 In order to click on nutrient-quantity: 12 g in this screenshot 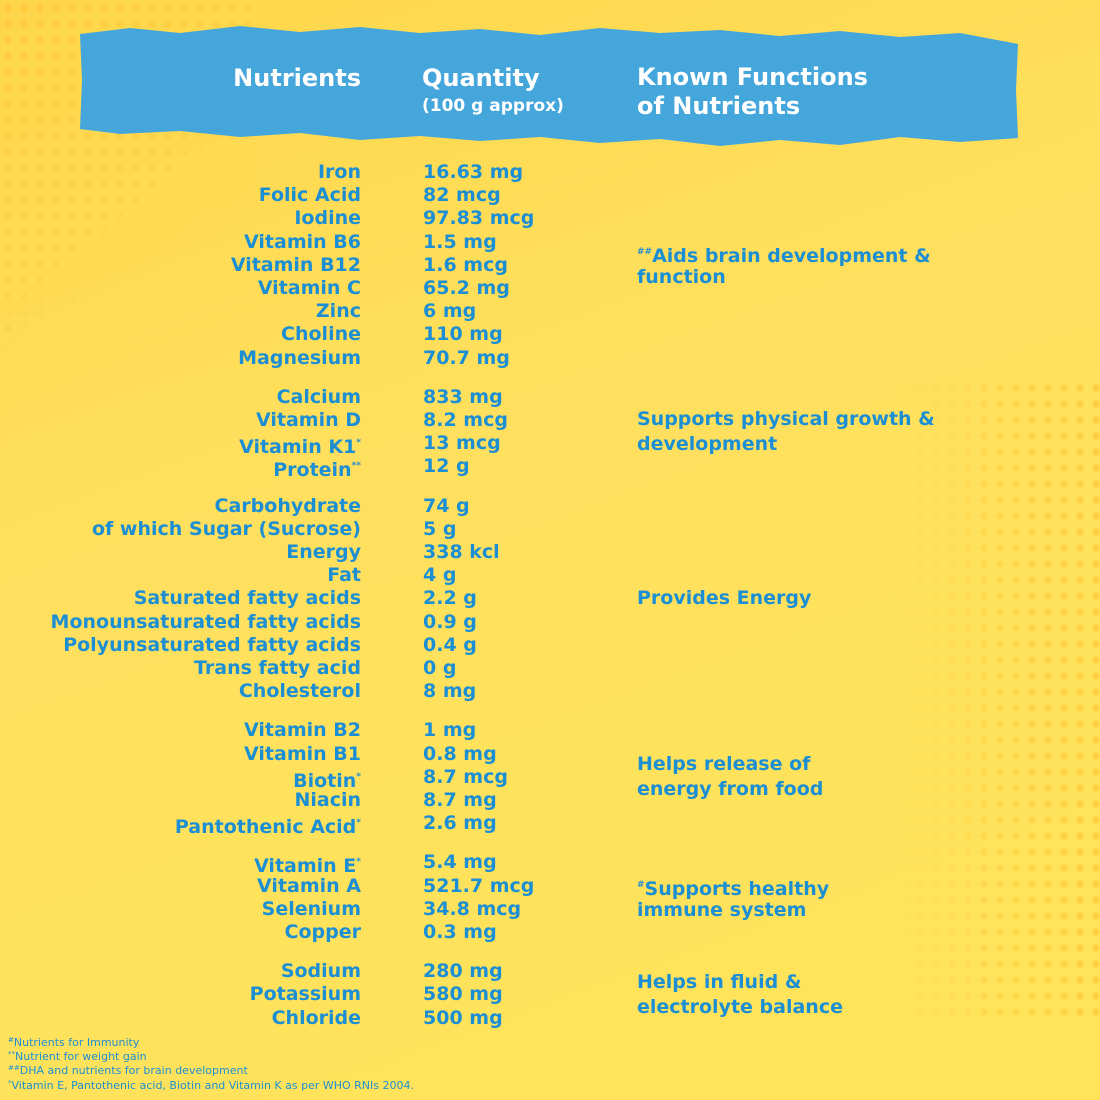, I will do `click(446, 466)`.